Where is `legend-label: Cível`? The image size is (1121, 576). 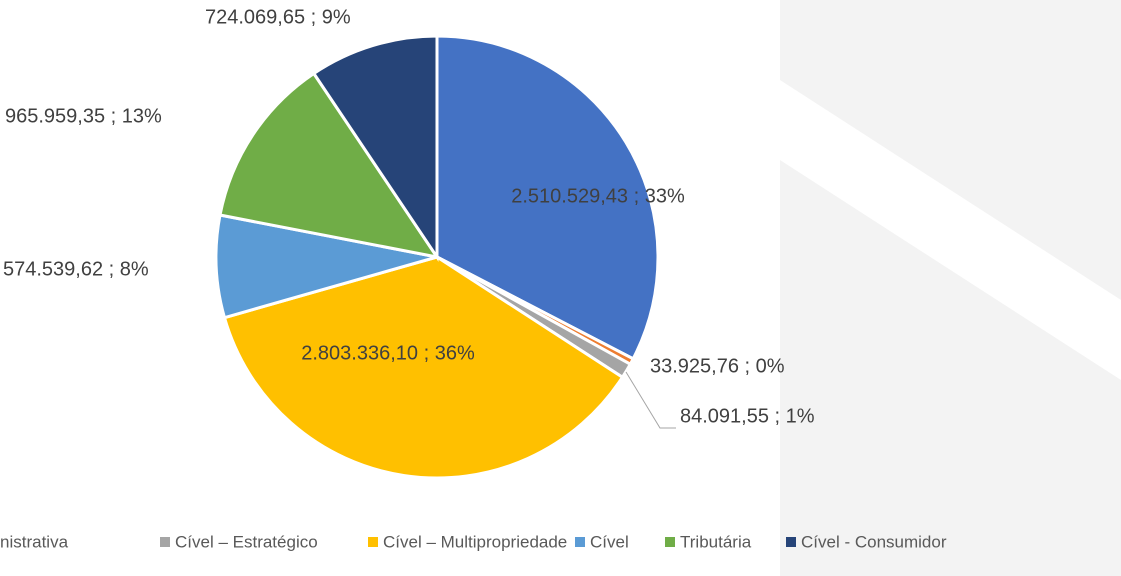 legend-label: Cível is located at coordinates (609, 541).